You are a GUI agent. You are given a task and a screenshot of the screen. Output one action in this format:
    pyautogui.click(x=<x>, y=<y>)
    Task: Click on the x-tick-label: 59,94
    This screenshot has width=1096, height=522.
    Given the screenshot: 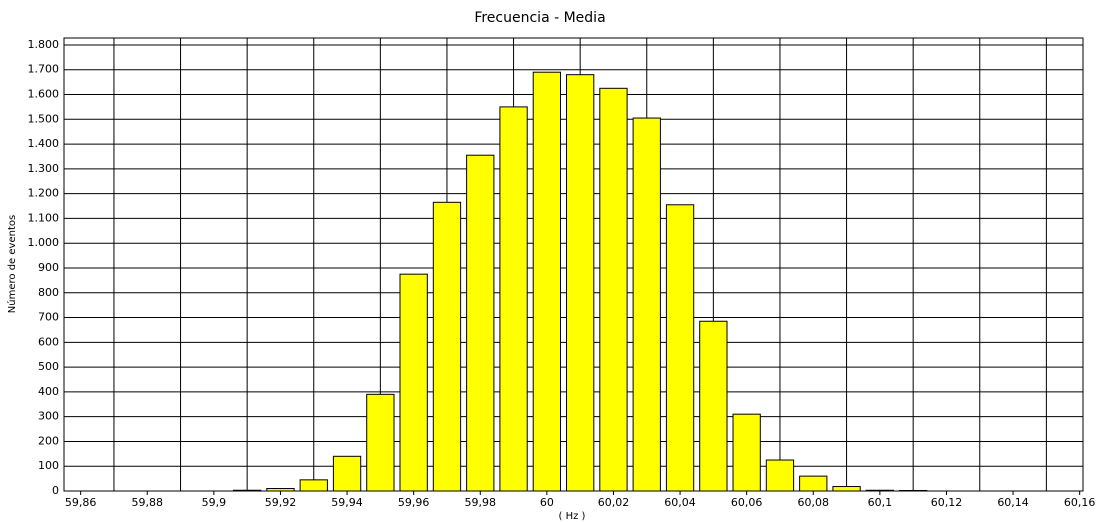 What is the action you would take?
    pyautogui.click(x=347, y=502)
    